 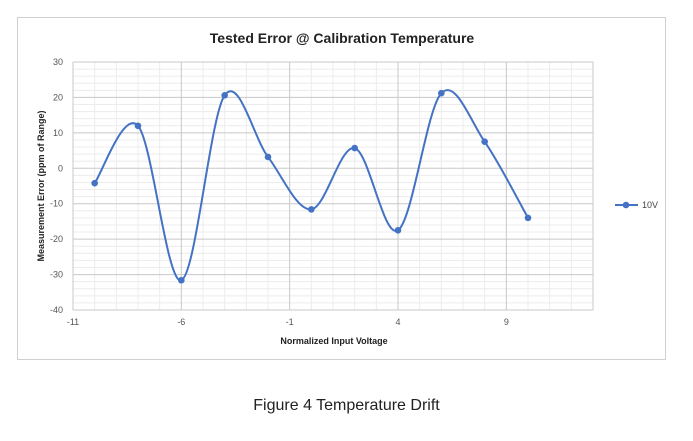 What do you see at coordinates (73, 322) in the screenshot?
I see `x-tick-label: -11` at bounding box center [73, 322].